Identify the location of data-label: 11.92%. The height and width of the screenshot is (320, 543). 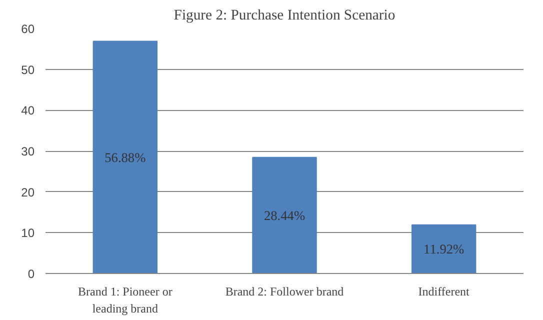
(444, 249).